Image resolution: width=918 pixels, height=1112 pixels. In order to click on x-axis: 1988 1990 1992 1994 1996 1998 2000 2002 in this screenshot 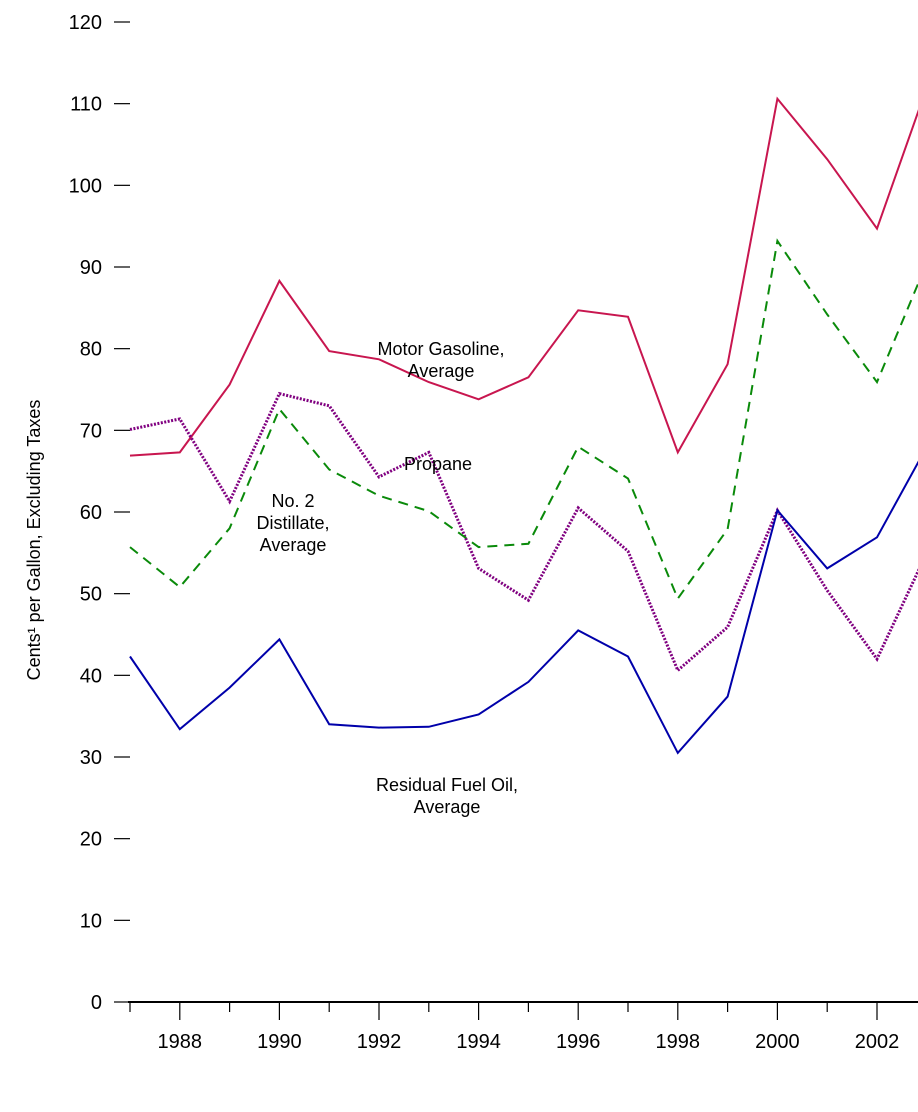, I will do `click(523, 1027)`.